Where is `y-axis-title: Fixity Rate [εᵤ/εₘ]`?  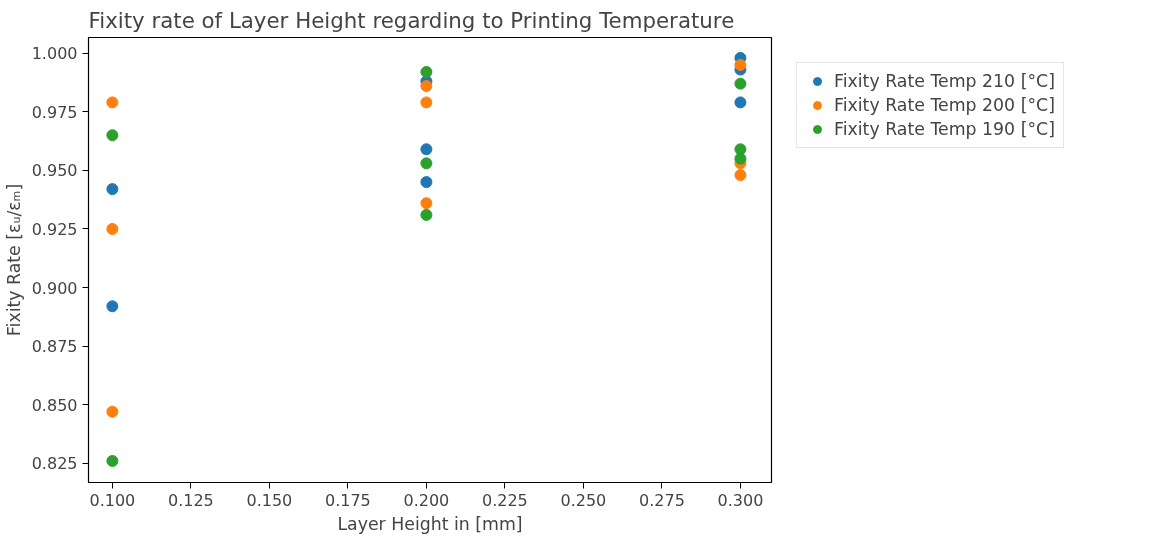
y-axis-title: Fixity Rate [εᵤ/εₘ] is located at coordinates (13, 260).